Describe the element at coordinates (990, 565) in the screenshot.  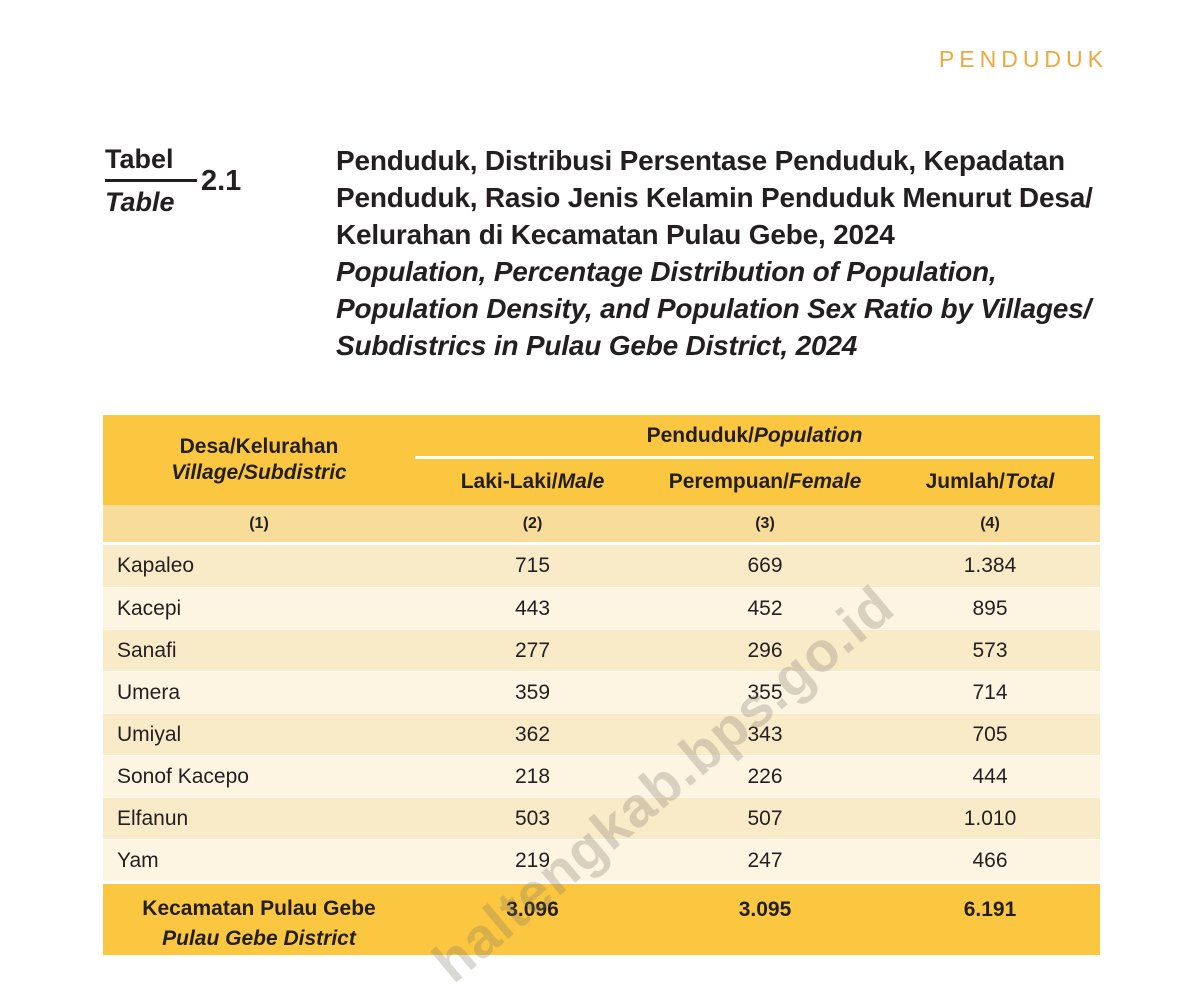
I see `total-value: 1.384` at that location.